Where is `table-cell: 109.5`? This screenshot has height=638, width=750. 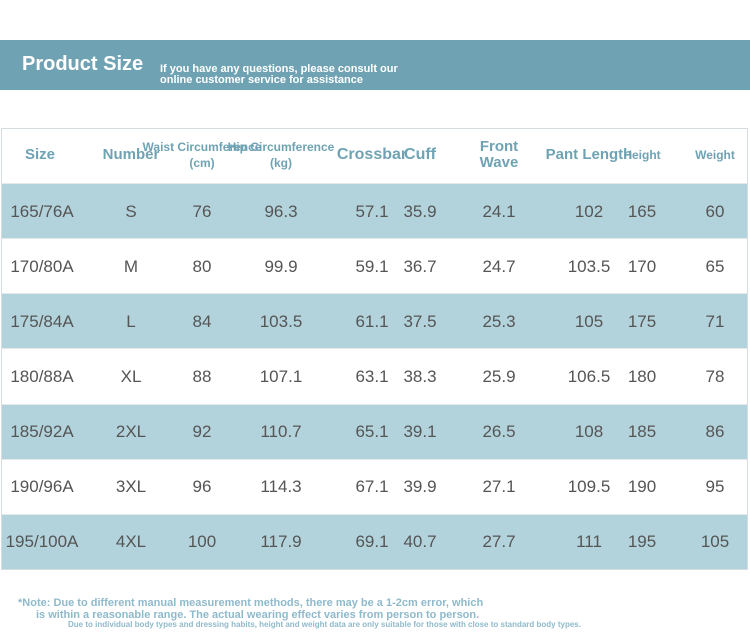
table-cell: 109.5 is located at coordinates (589, 487).